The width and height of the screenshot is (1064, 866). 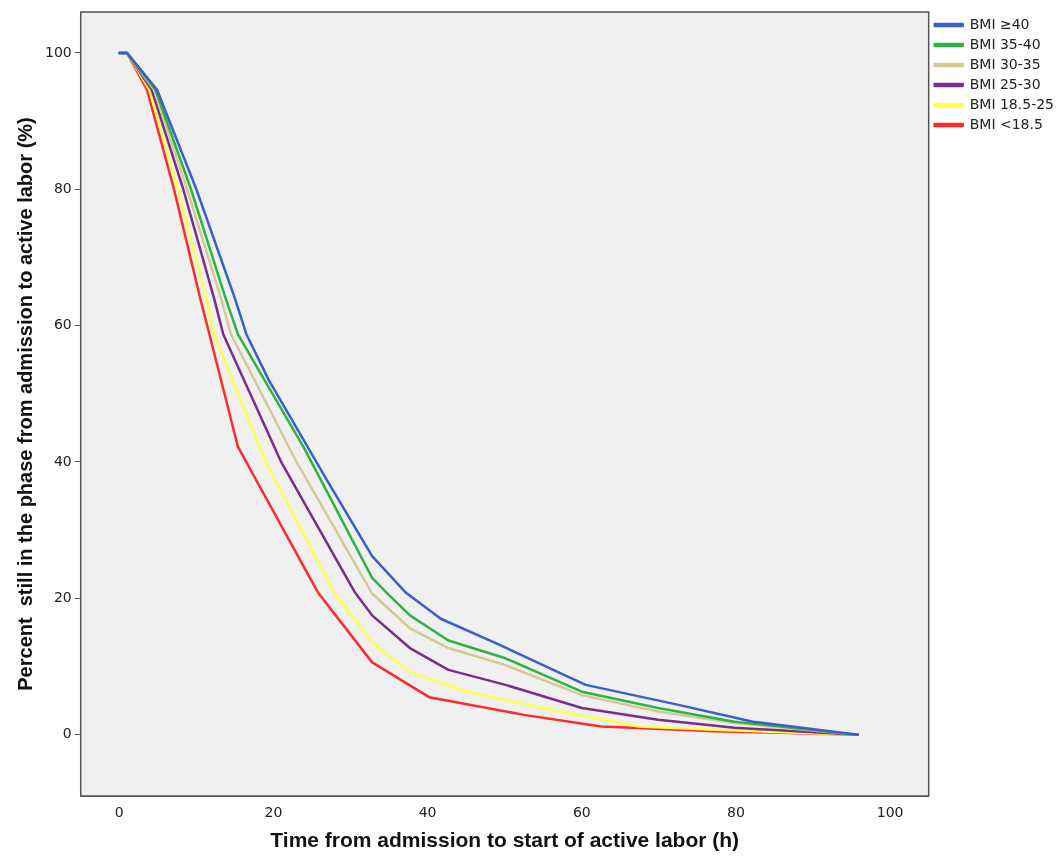 What do you see at coordinates (62, 596) in the screenshot?
I see `y-tick-label: 20` at bounding box center [62, 596].